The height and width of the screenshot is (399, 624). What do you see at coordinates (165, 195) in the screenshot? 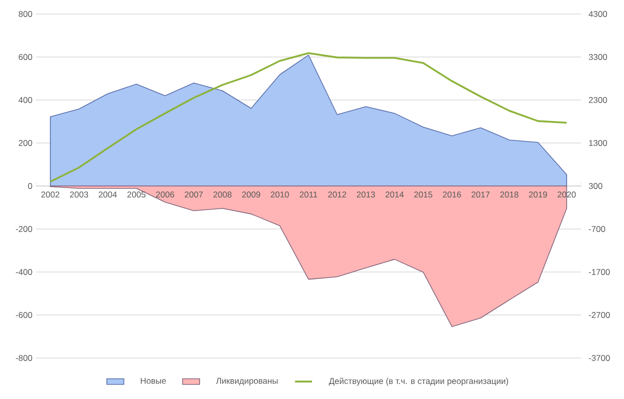
I see `x-tick-label: 2006` at bounding box center [165, 195].